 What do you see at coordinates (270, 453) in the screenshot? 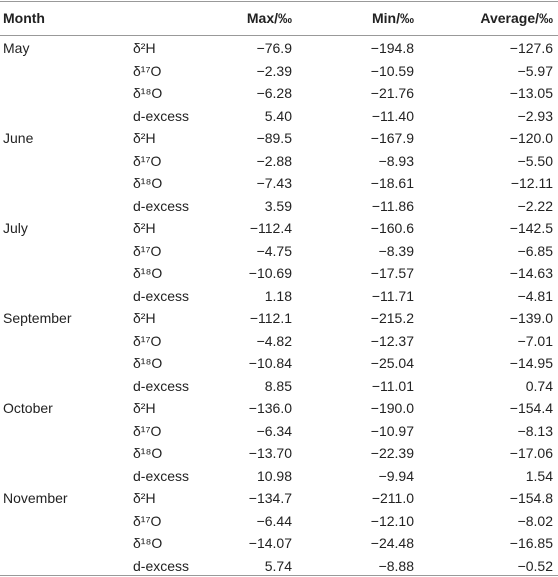
I see `max-value: −13.70` at bounding box center [270, 453].